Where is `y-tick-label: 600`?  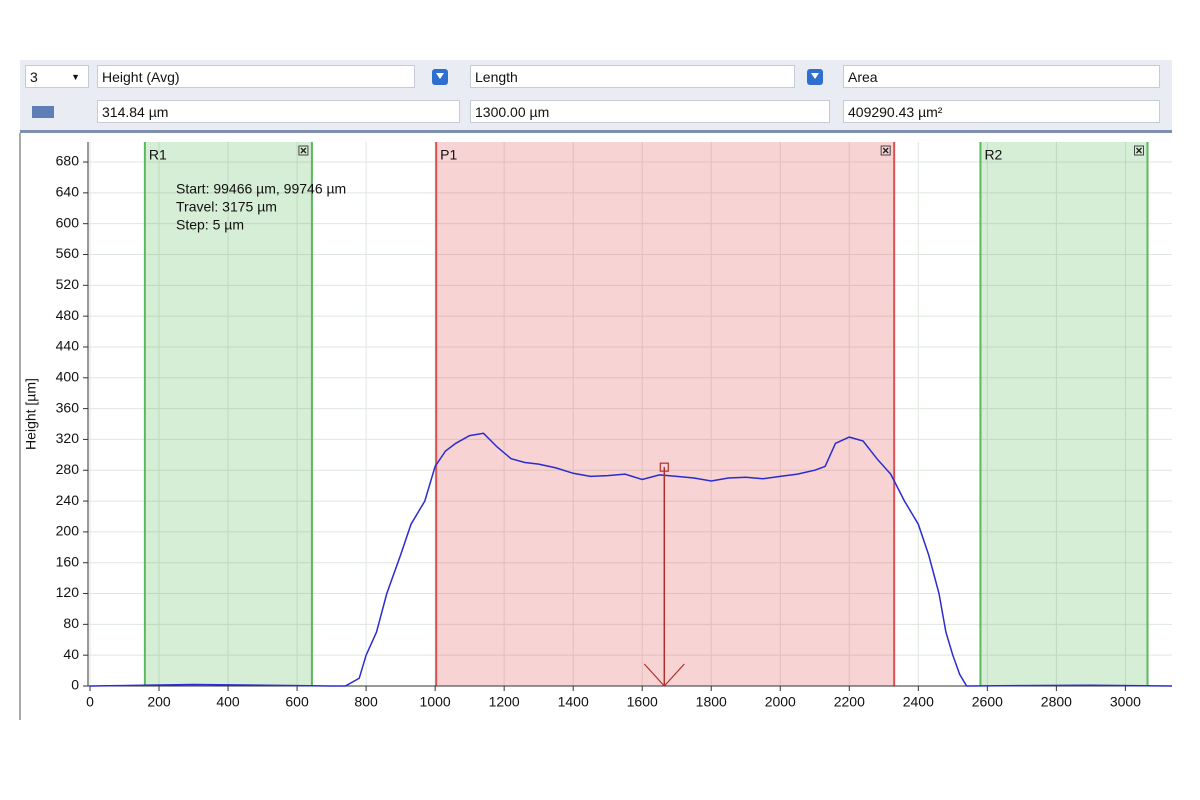
y-tick-label: 600 is located at coordinates (68, 222).